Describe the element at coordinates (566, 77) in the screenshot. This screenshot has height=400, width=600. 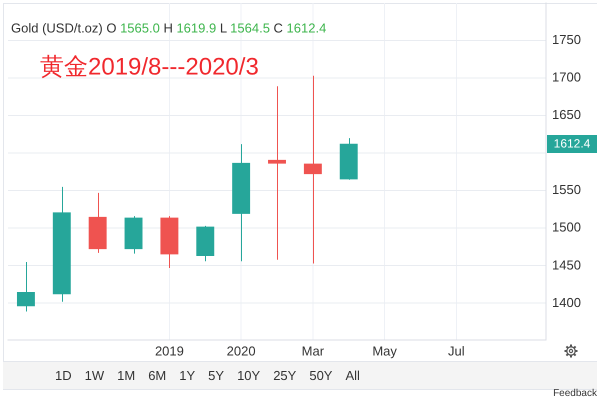
I see `y-tick-label: 1700` at that location.